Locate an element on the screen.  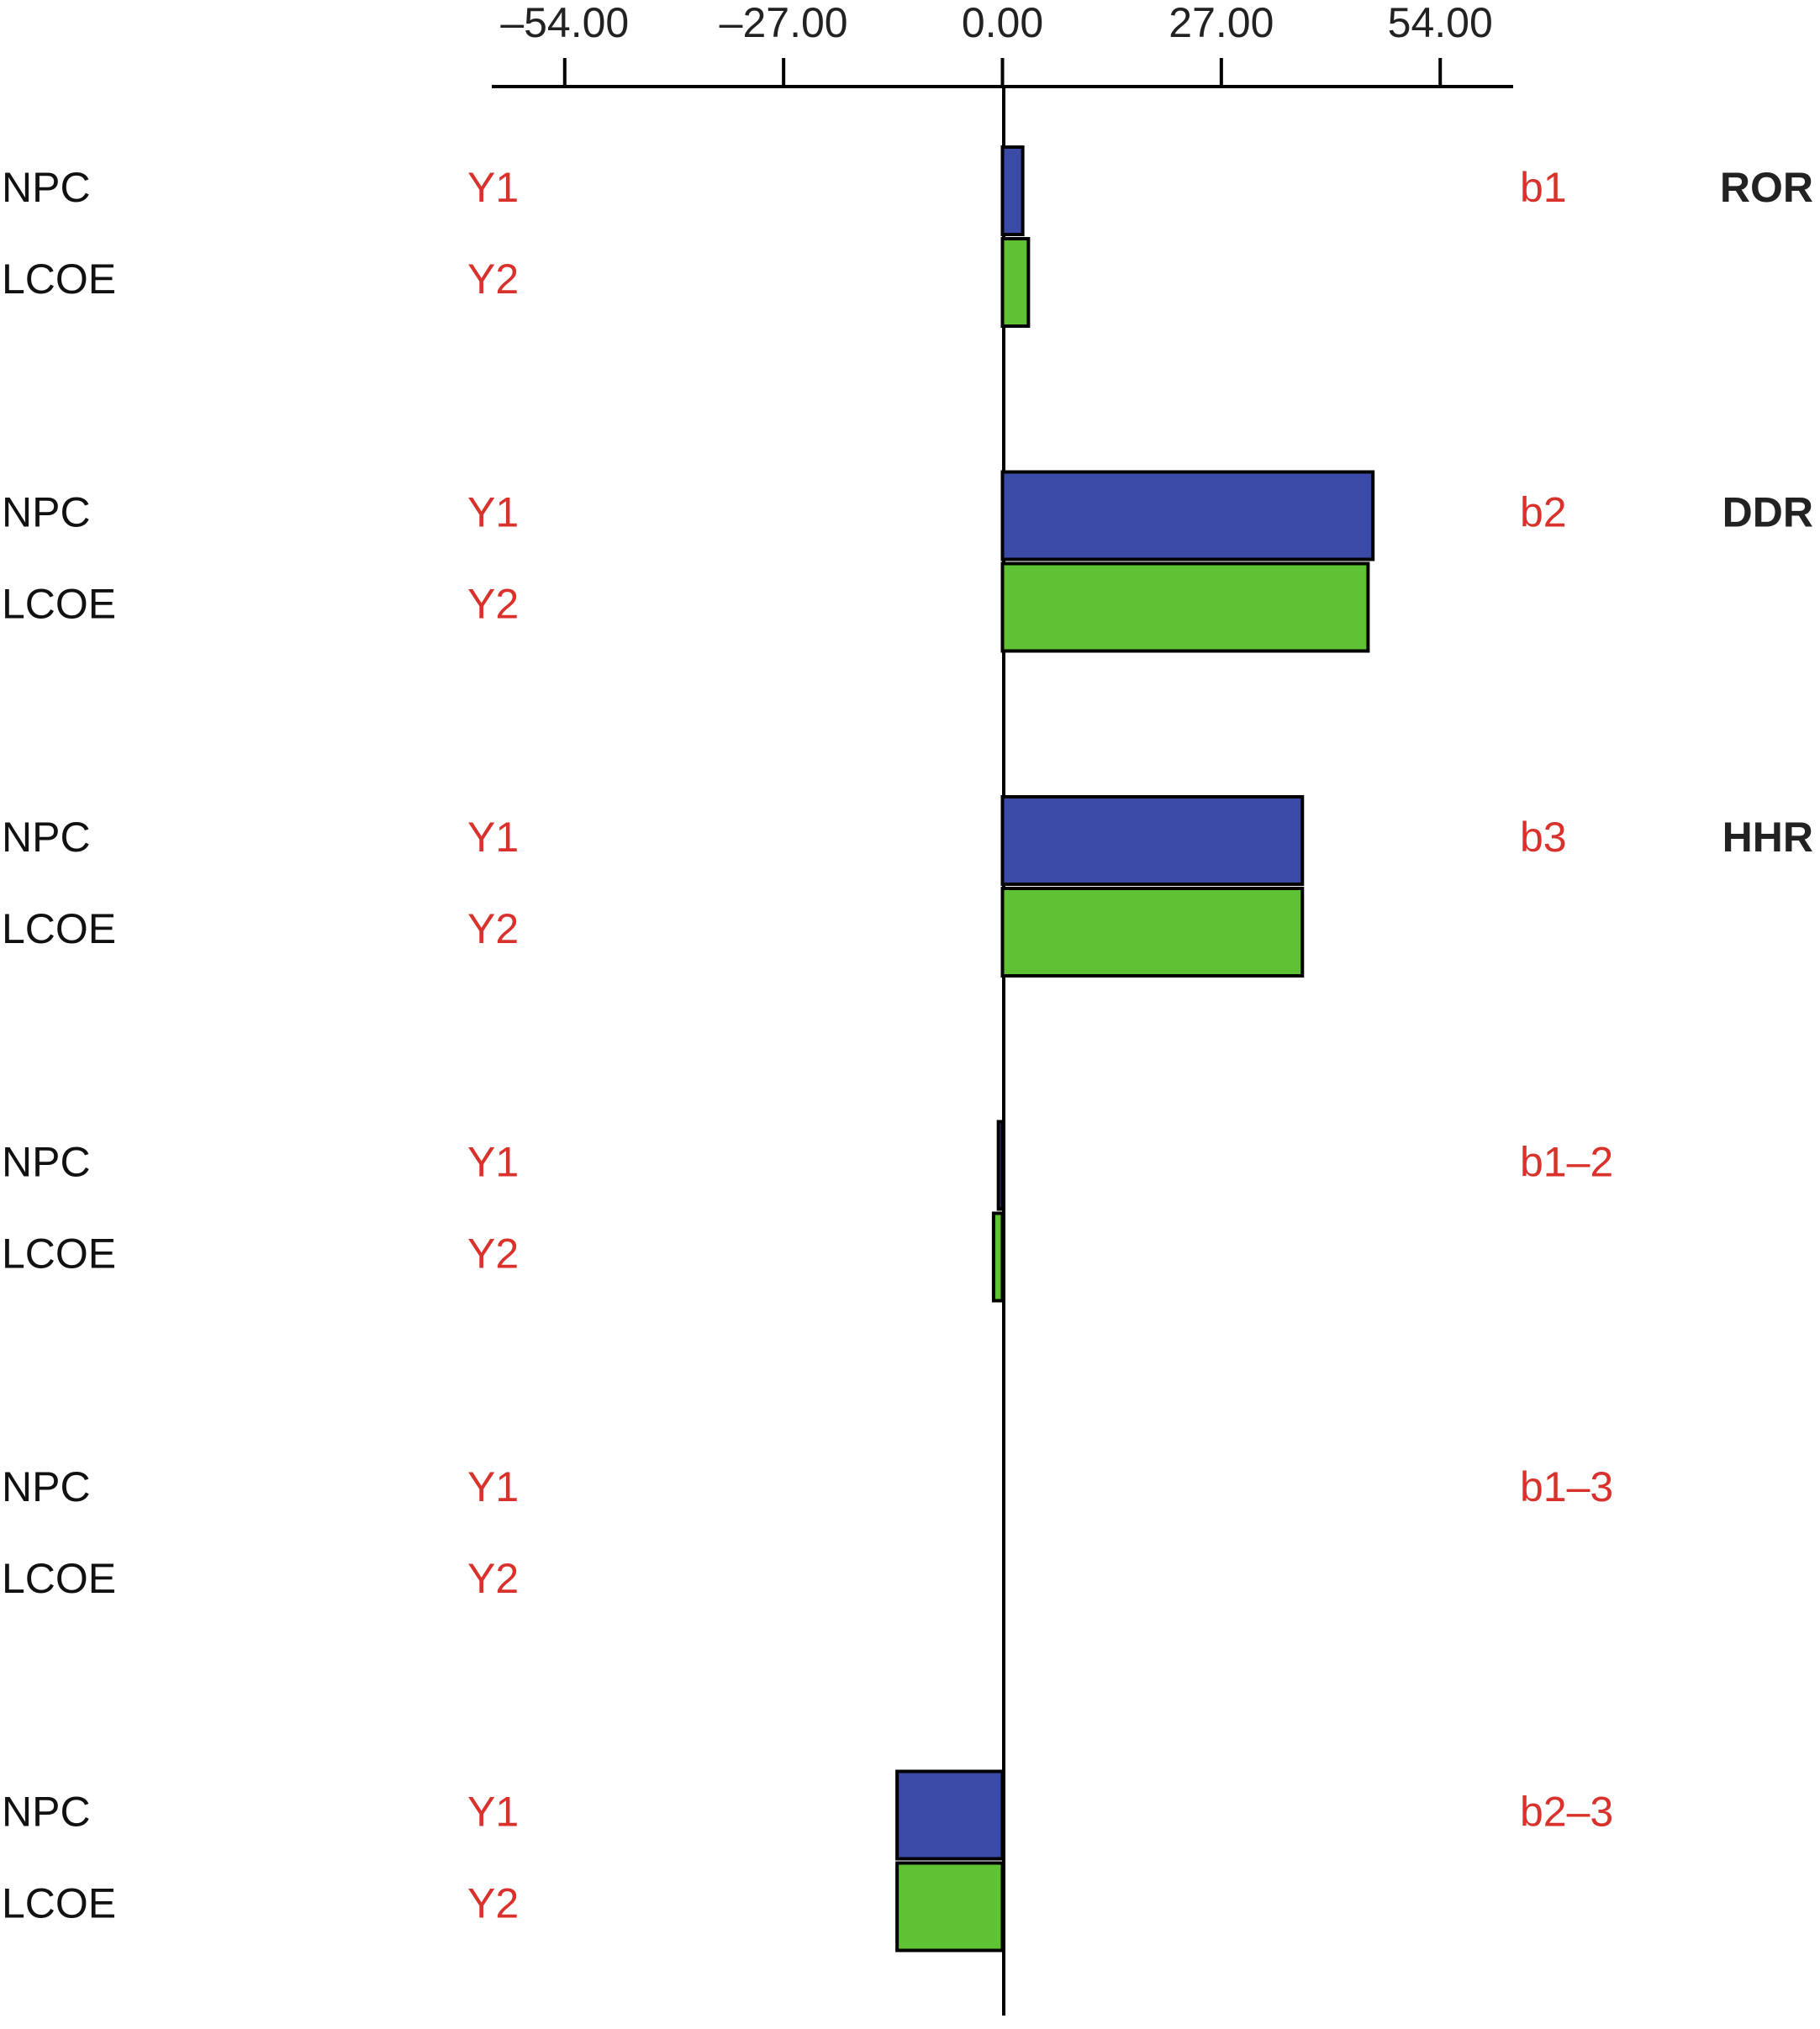
x-tick-label: 0.00 is located at coordinates (1002, 23).